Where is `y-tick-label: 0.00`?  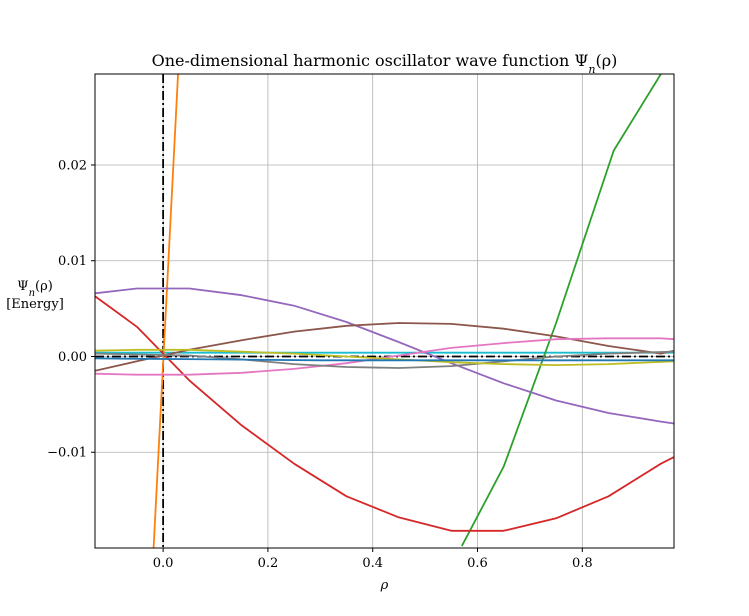
y-tick-label: 0.00 is located at coordinates (72, 357).